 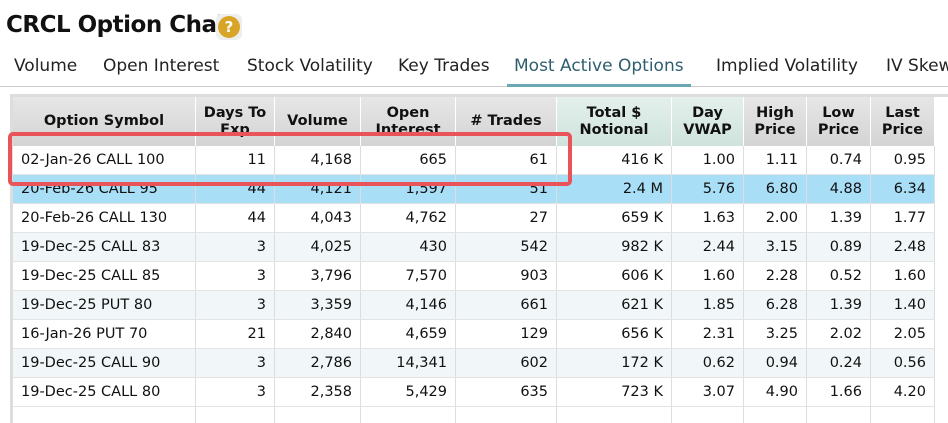 I want to click on table-cell: 2,358, so click(x=317, y=392).